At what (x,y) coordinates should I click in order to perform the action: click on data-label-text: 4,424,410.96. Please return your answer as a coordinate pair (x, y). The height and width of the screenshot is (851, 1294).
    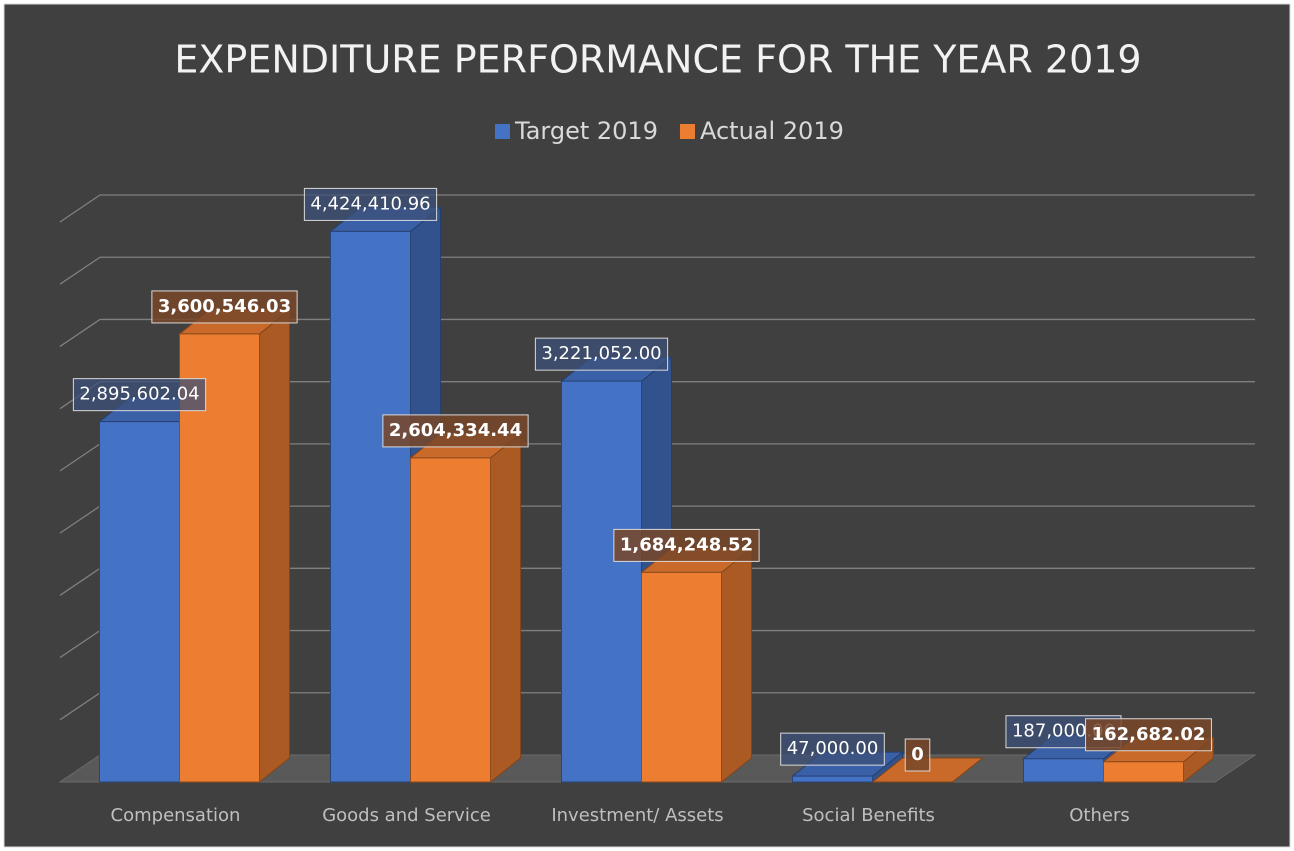
    Looking at the image, I should click on (370, 203).